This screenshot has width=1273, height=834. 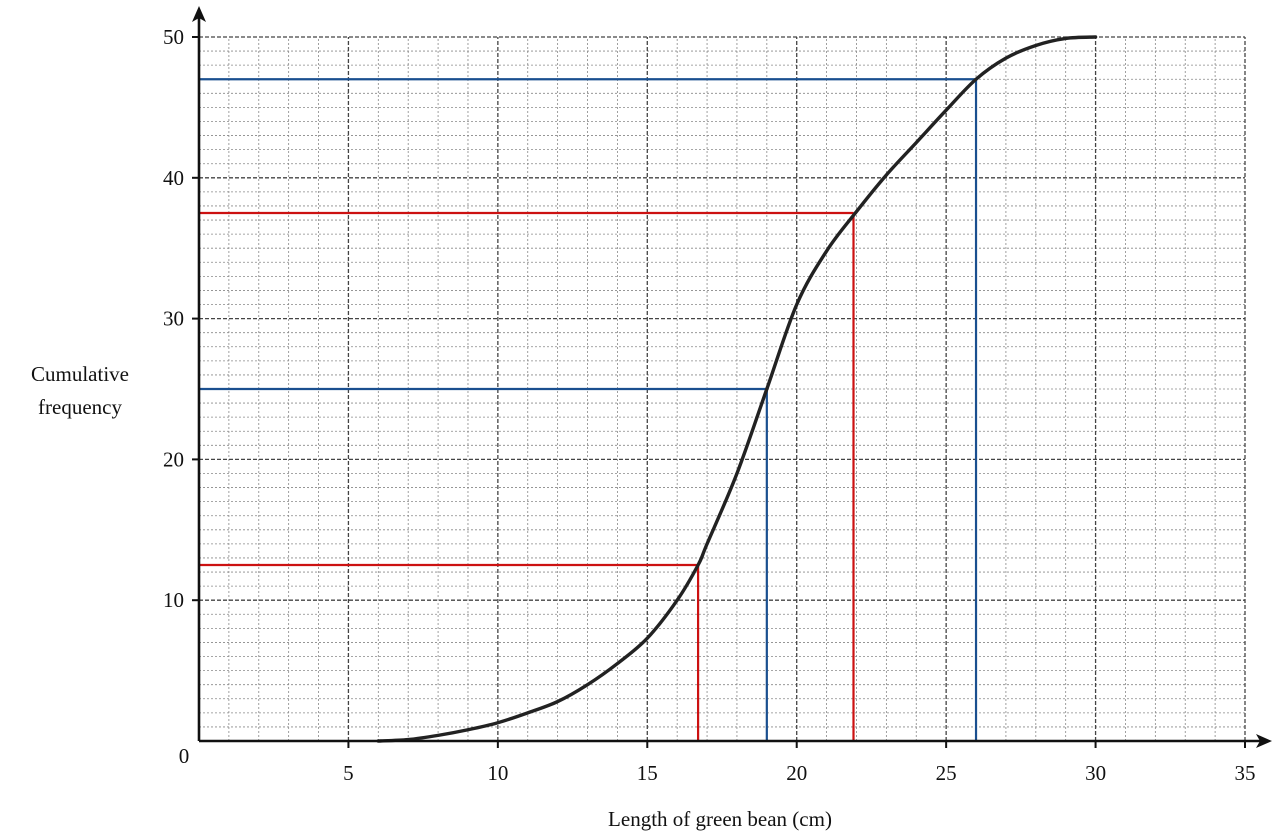 I want to click on y-tick-labels: 10 20 30 40 50, so click(x=181, y=318).